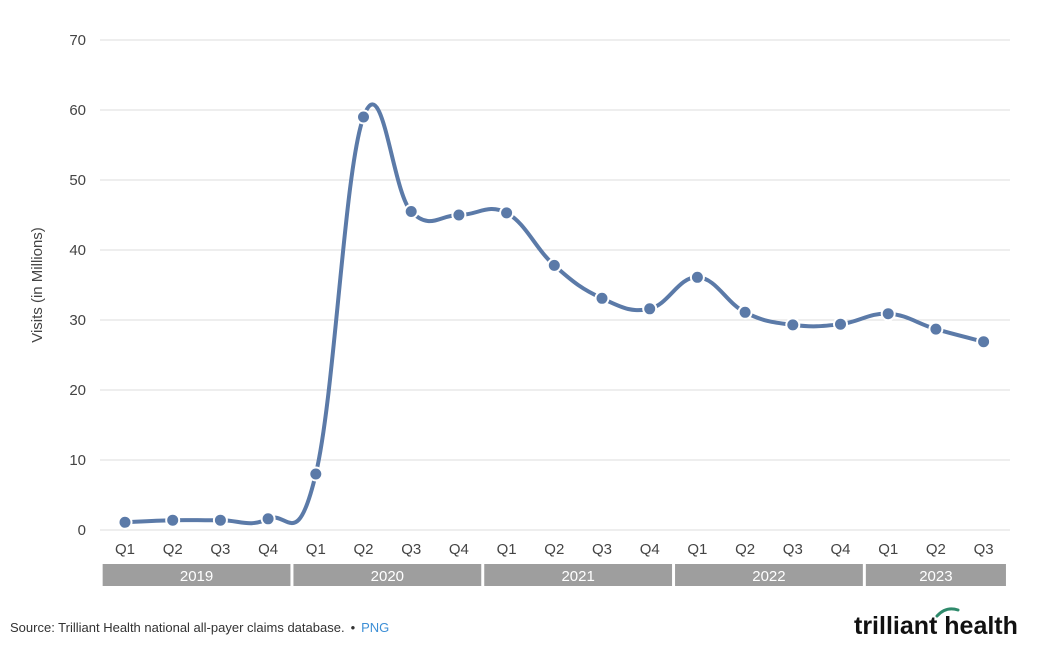 The width and height of the screenshot is (1046, 654). What do you see at coordinates (77, 320) in the screenshot?
I see `y-tick-label: 30` at bounding box center [77, 320].